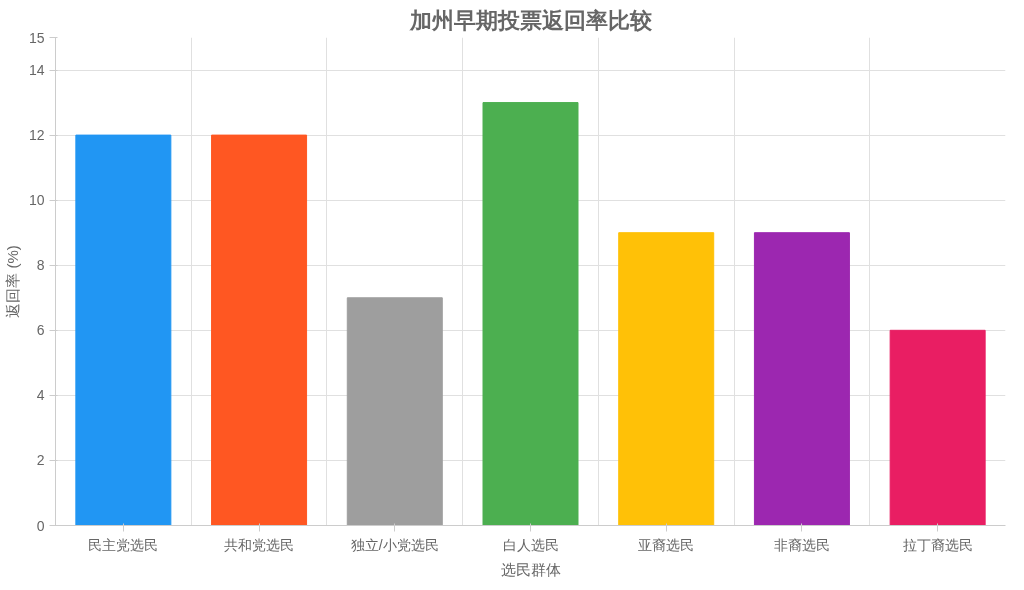 This screenshot has height=590, width=1024. Describe the element at coordinates (530, 20) in the screenshot. I see `chart-title: 加州早期投票返回率比较` at that location.